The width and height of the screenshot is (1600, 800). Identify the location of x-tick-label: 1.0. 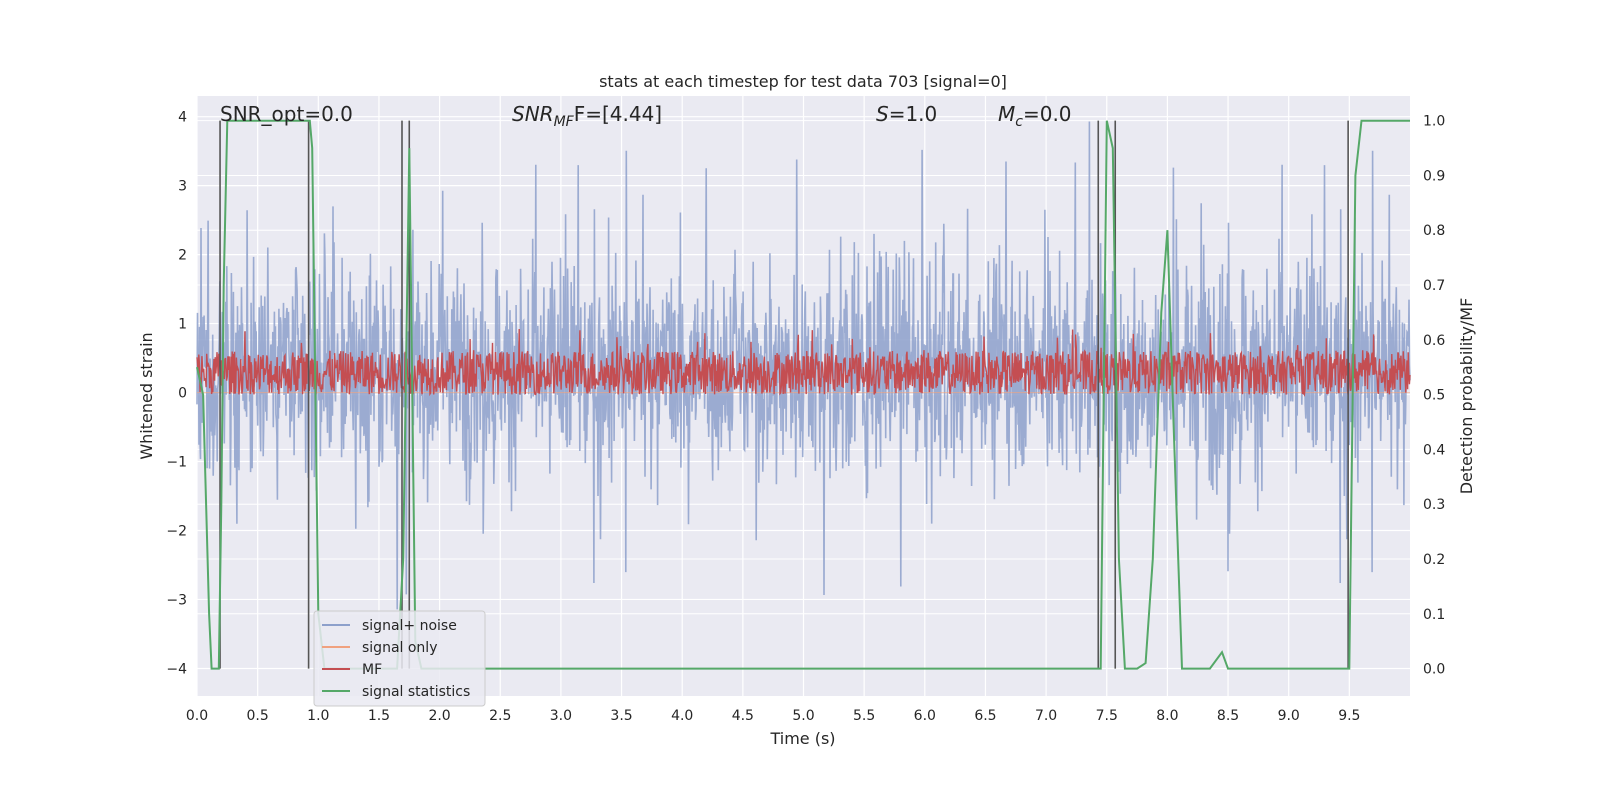
(318, 716).